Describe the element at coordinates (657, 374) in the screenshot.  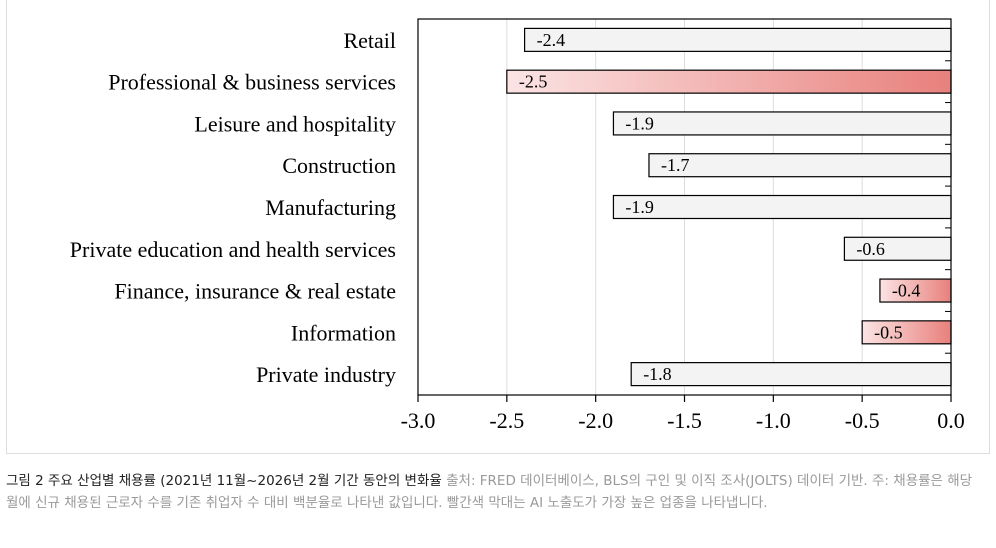
I see `data-label: -1.8` at that location.